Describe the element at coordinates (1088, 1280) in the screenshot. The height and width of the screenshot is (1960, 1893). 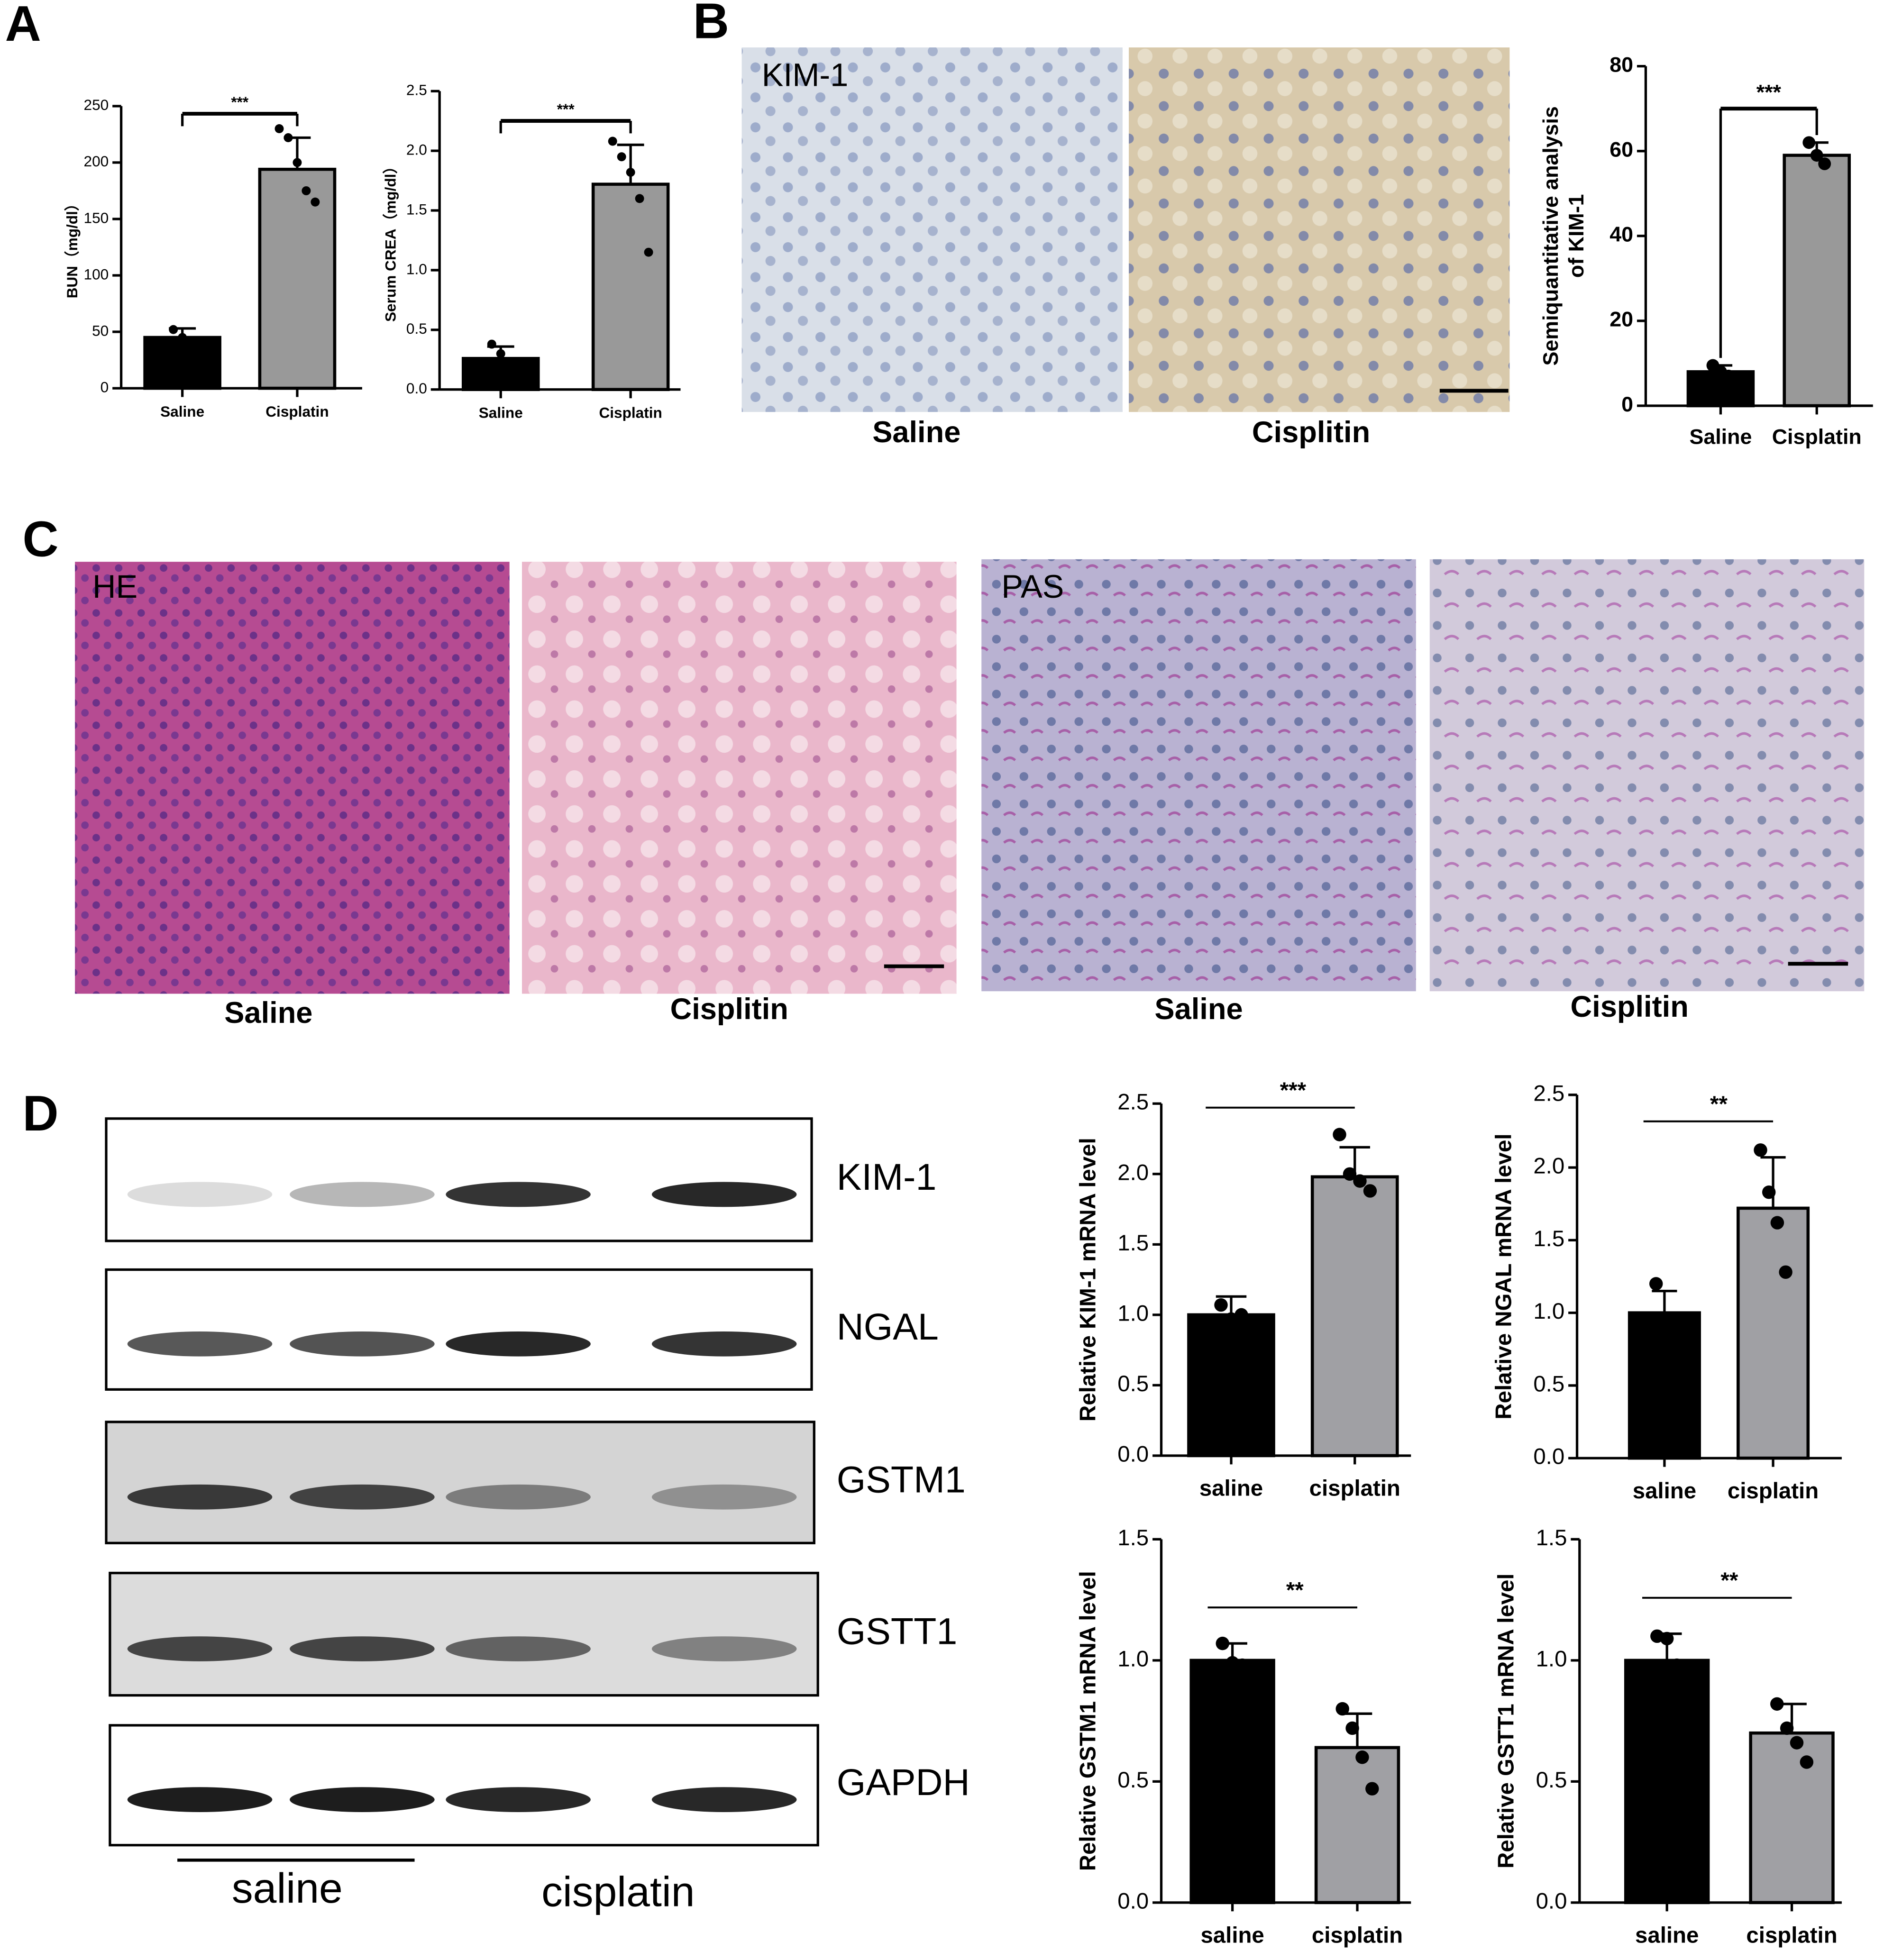
I see `y-axis-label: Relative KIM-1 mRNA level` at that location.